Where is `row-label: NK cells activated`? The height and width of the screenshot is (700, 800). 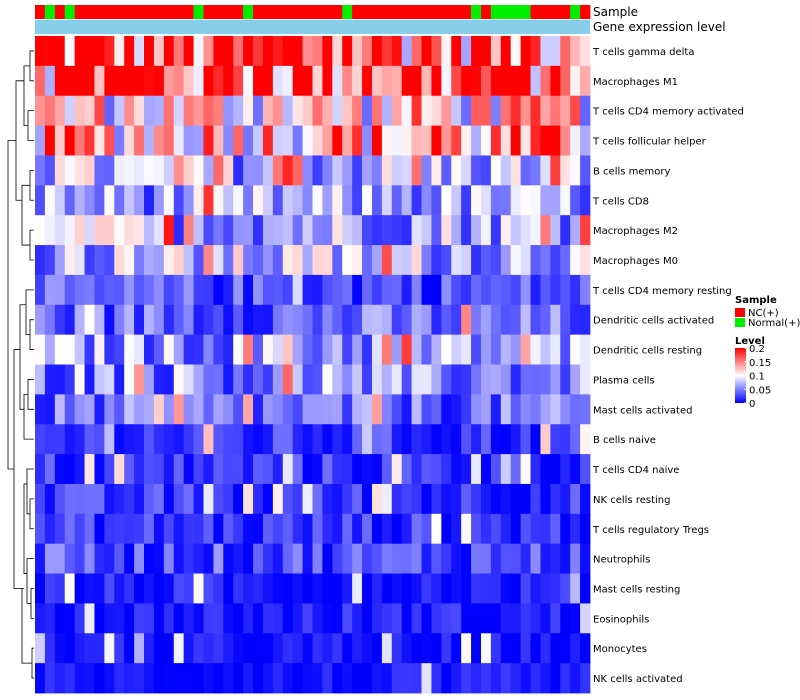 row-label: NK cells activated is located at coordinates (638, 679).